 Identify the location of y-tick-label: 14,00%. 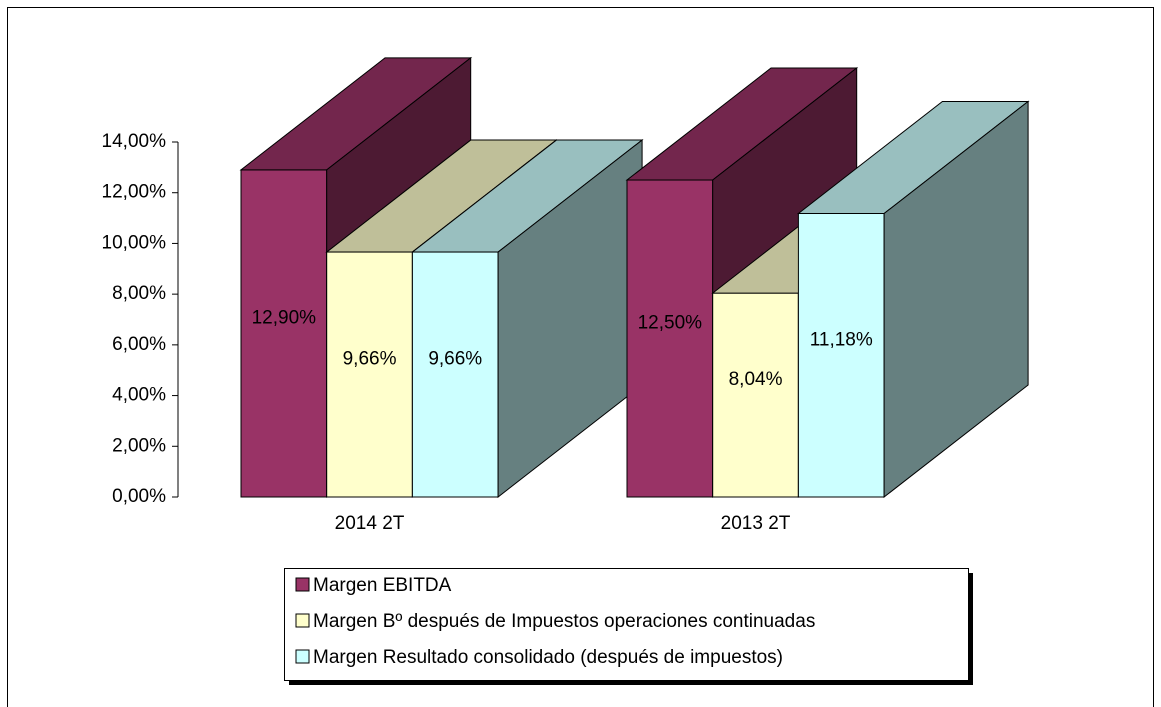
(134, 141).